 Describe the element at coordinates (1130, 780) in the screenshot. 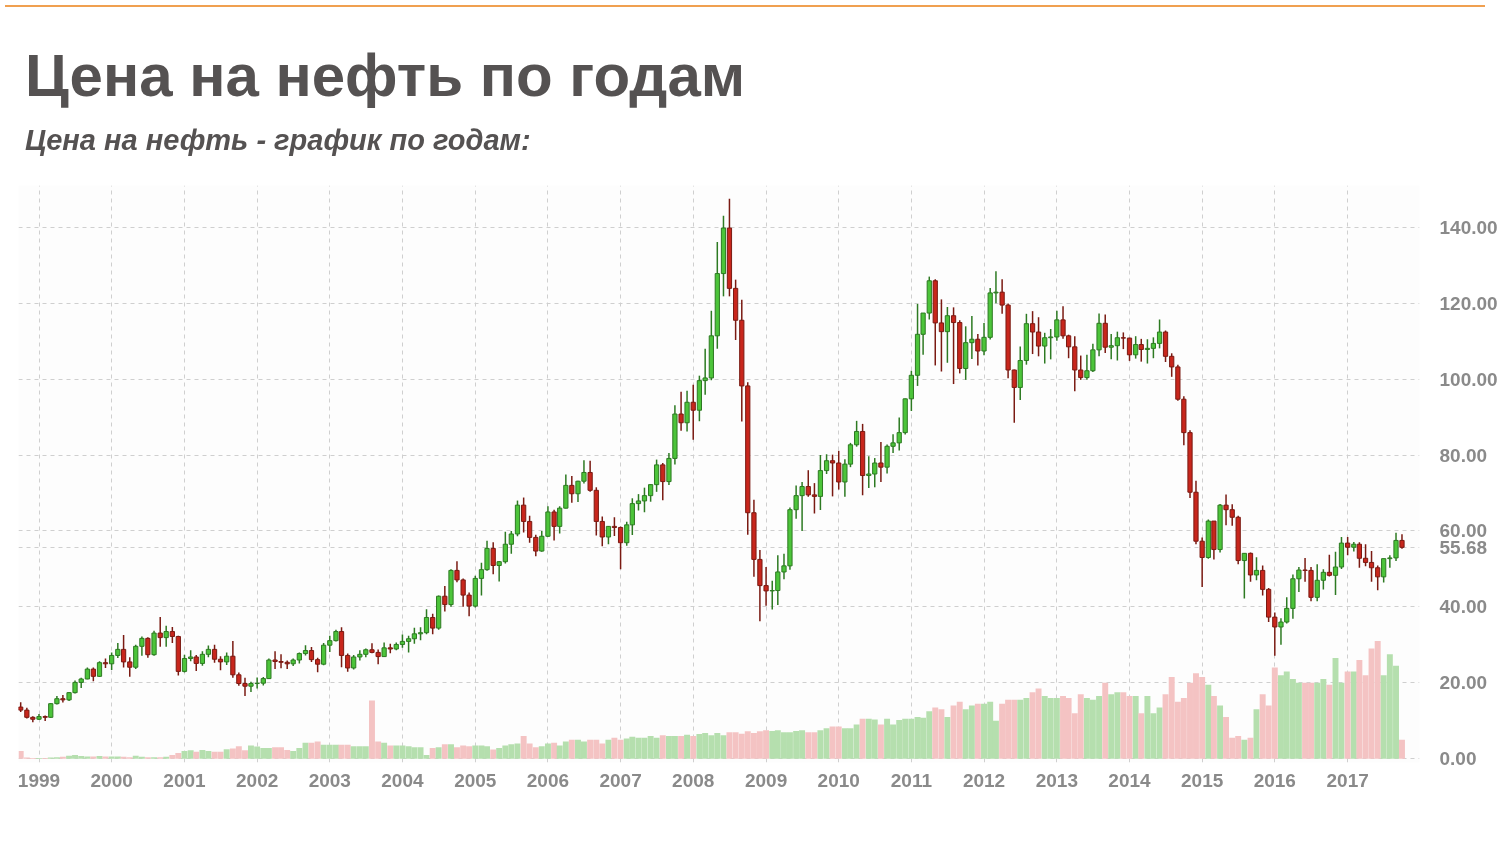

I see `x-tick-label: 2014` at that location.